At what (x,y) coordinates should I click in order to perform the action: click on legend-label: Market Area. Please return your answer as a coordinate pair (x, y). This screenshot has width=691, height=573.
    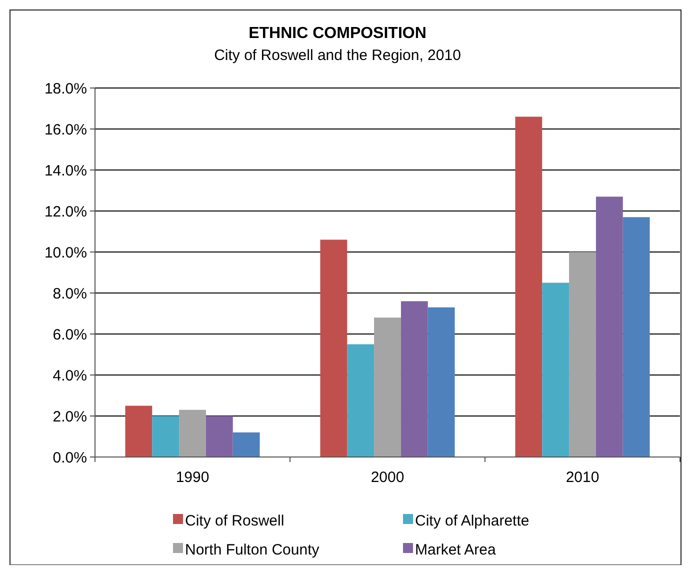
    Looking at the image, I should click on (456, 549).